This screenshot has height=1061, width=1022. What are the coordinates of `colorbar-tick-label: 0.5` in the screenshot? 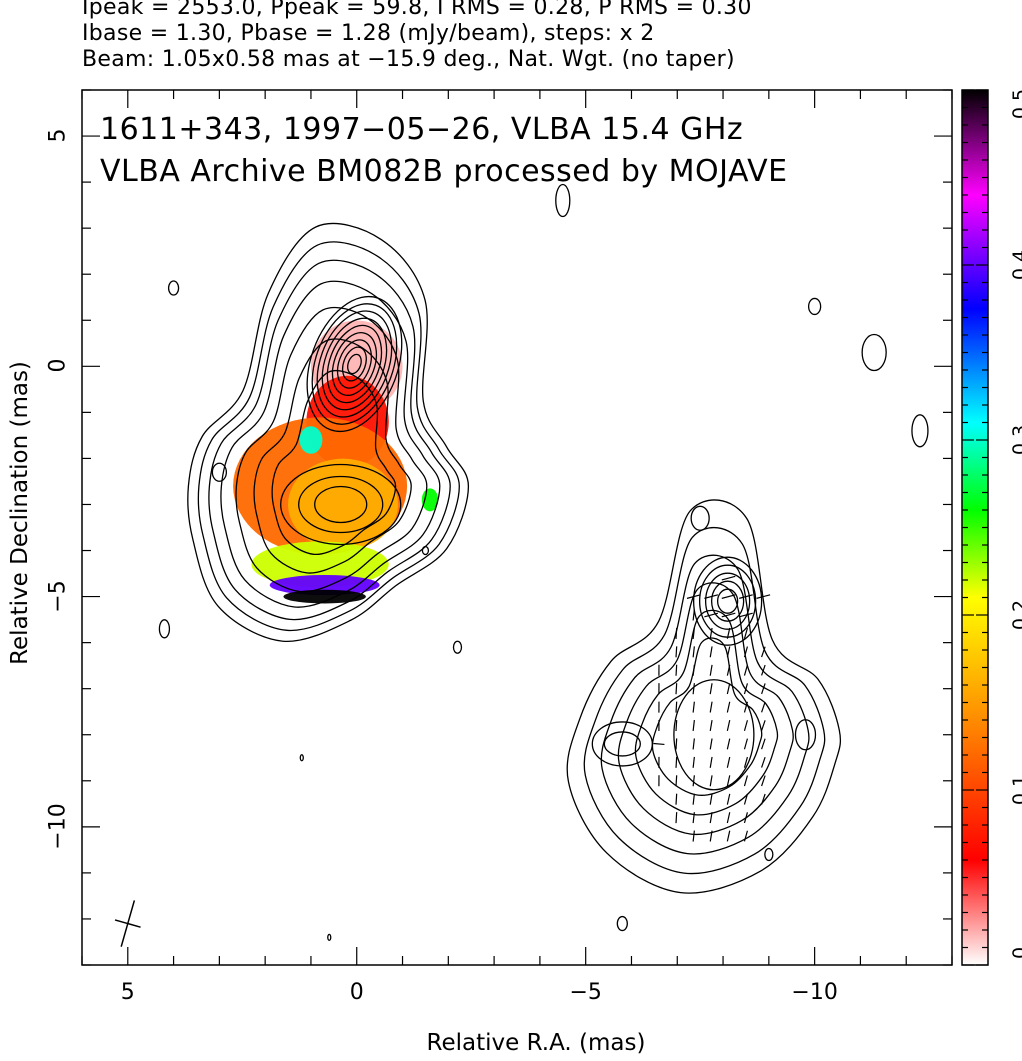 It's located at (1015, 104).